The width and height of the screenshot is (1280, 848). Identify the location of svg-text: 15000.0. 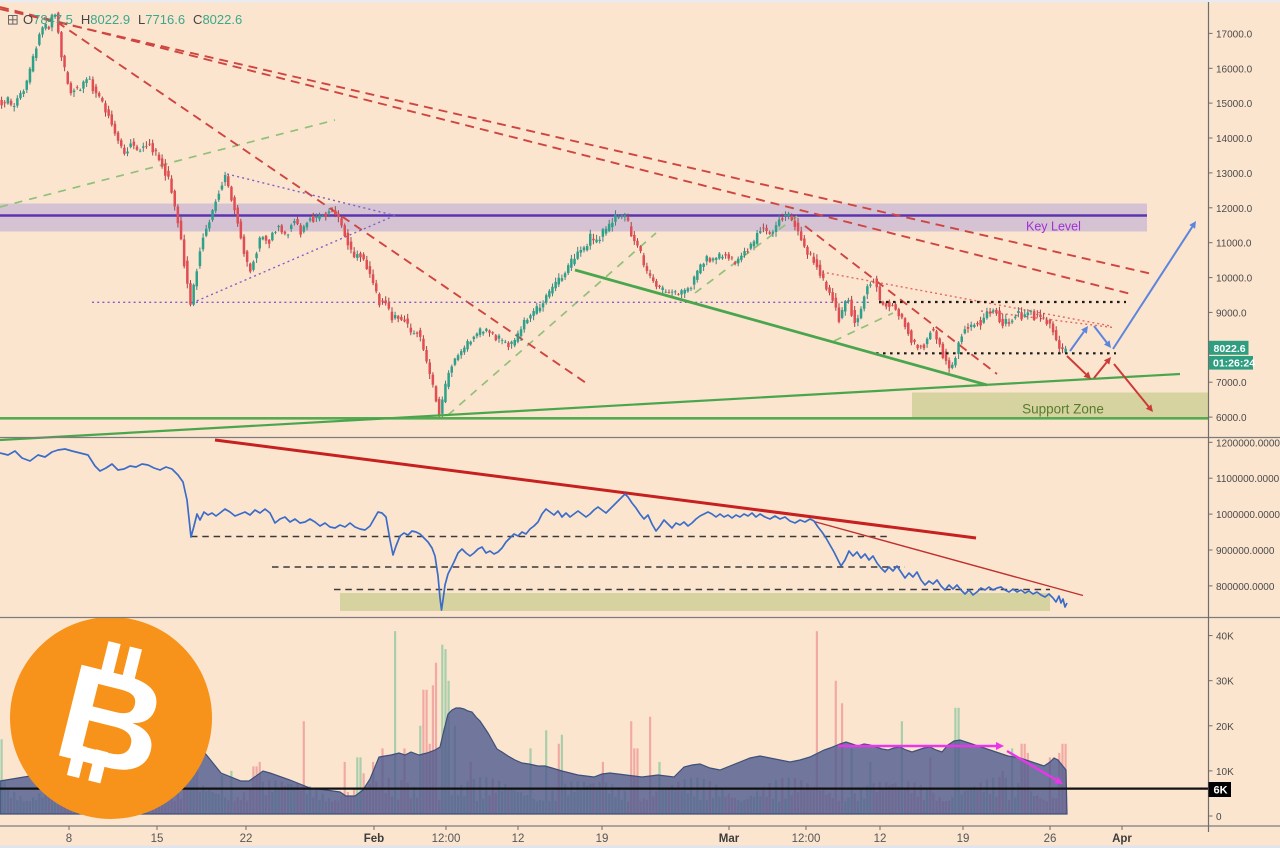
(1234, 104).